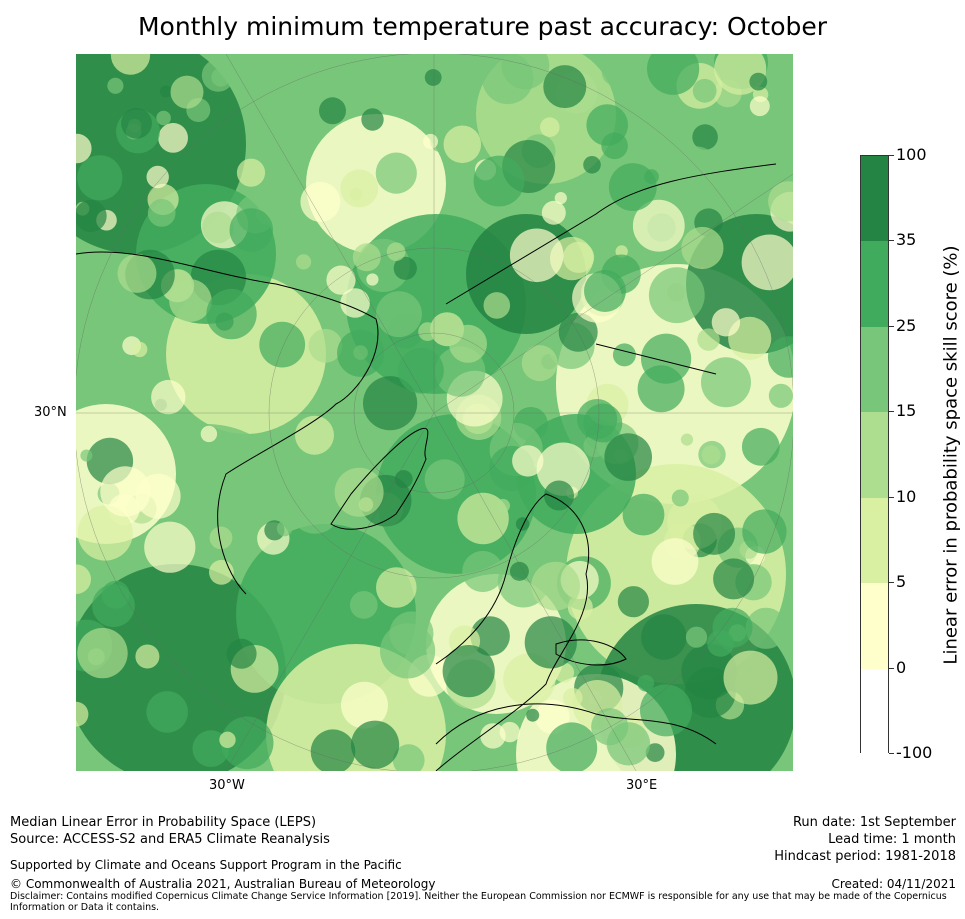  I want to click on colorbar-tick-label: 100, so click(911, 154).